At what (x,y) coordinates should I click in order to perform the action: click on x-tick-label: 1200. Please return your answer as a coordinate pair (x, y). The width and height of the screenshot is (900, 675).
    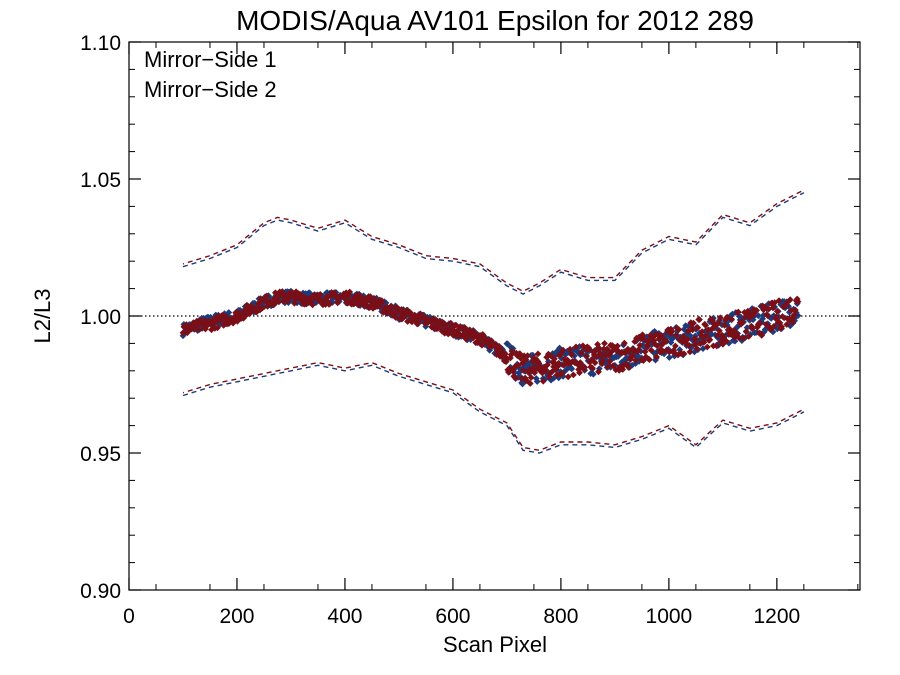
    Looking at the image, I should click on (776, 616).